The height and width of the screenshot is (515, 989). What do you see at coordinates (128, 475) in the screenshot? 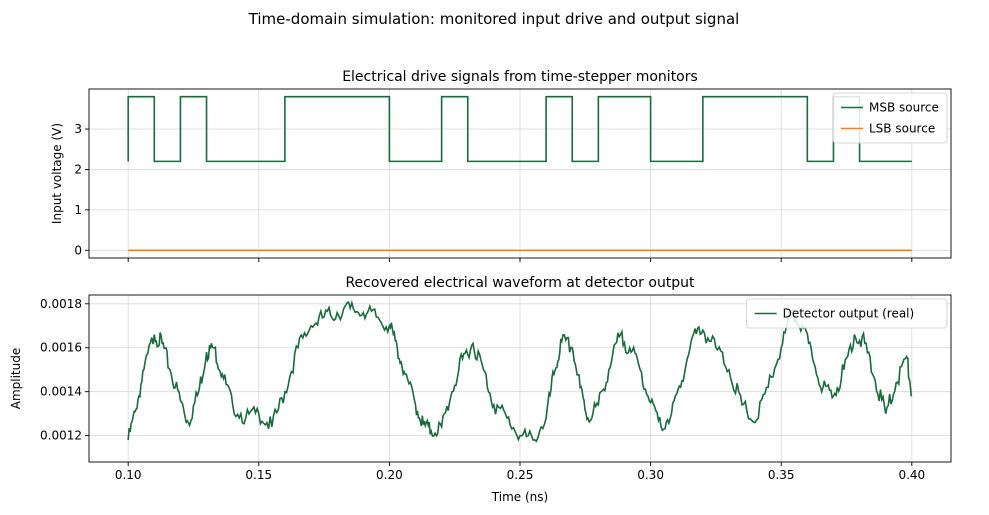
I see `x-tick-label: 0.10` at bounding box center [128, 475].